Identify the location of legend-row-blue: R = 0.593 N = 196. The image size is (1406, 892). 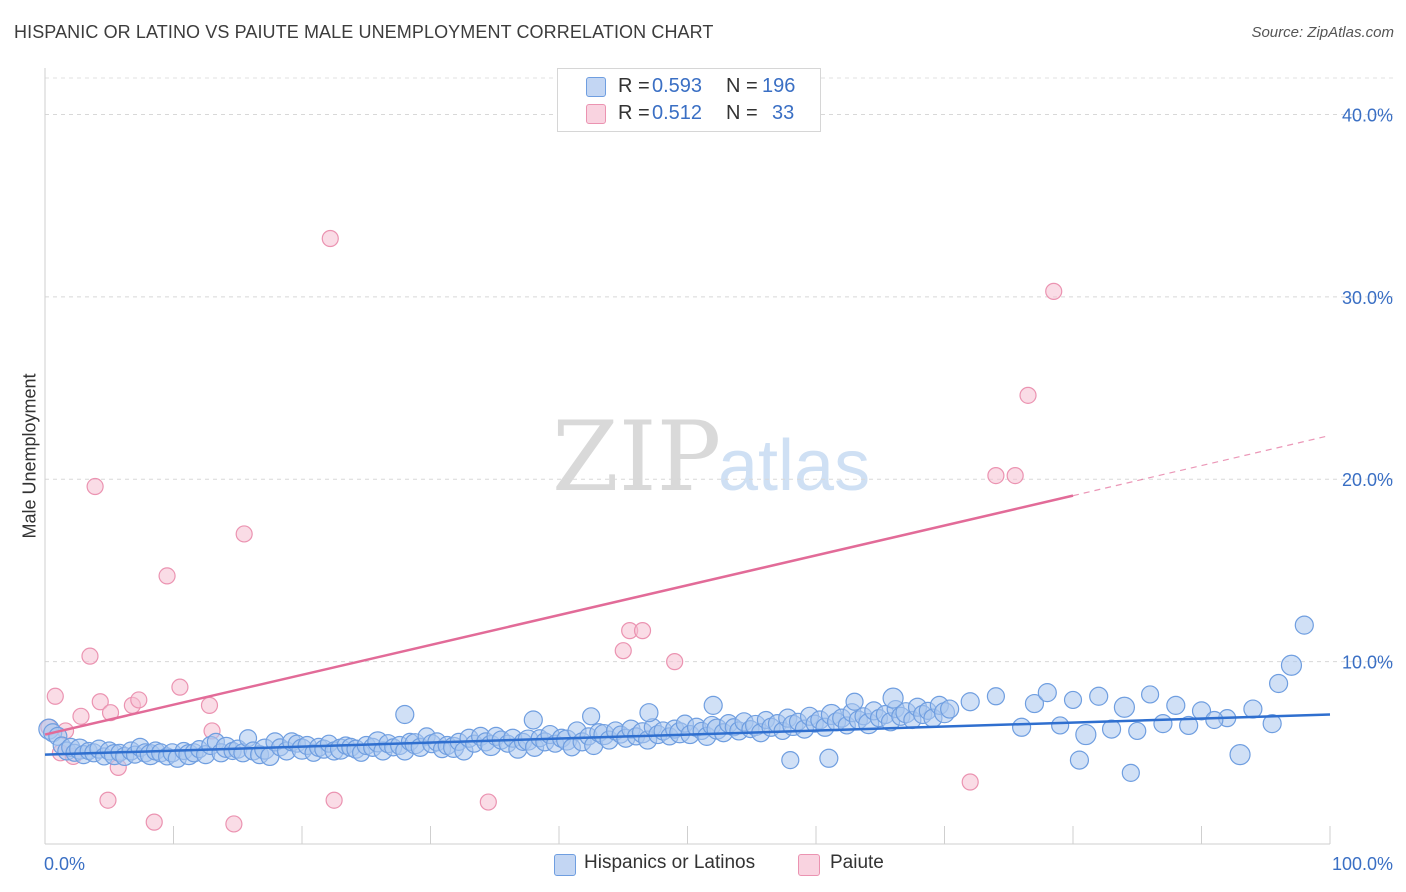
(689, 86).